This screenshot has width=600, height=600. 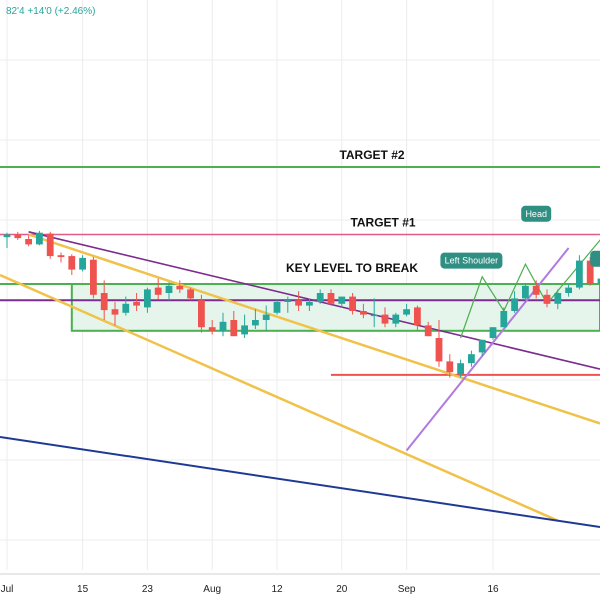 I want to click on x-tick-label: 20, so click(x=342, y=589).